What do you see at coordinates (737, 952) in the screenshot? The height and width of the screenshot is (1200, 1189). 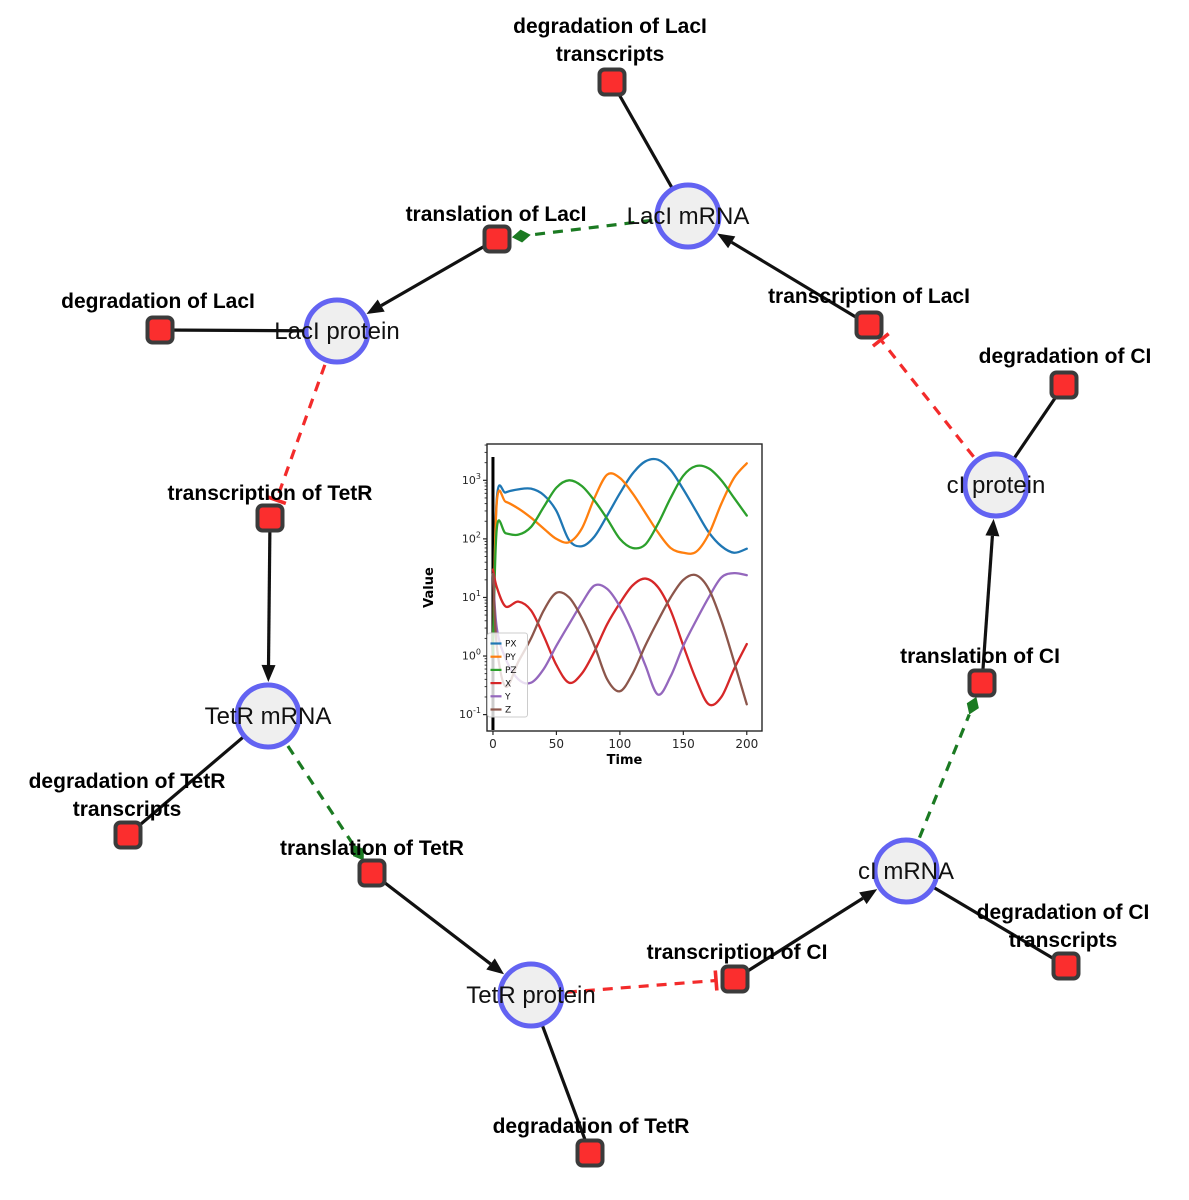 I see `reaction-label-transcription_ci: transcription of CI` at bounding box center [737, 952].